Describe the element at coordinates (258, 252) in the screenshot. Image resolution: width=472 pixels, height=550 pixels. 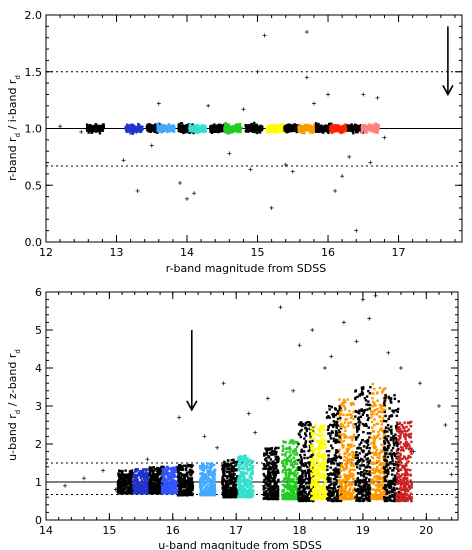
I see `top-x-tick-label: 15` at that location.